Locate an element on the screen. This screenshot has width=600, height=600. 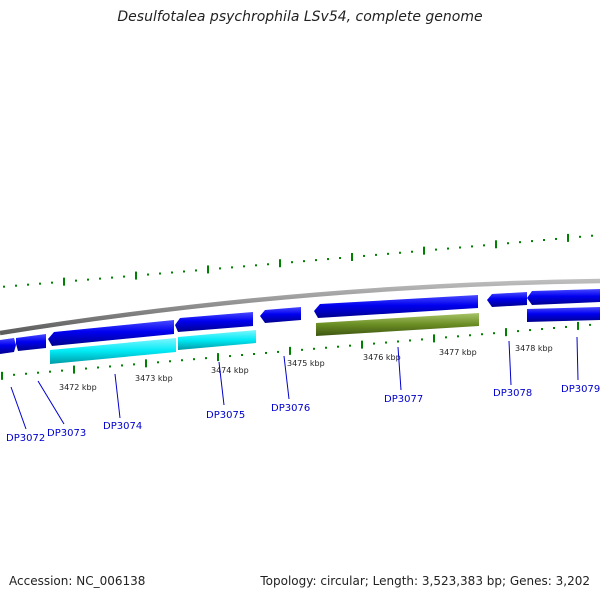
gene-label-dp3077: DP3077 is located at coordinates (403, 399).